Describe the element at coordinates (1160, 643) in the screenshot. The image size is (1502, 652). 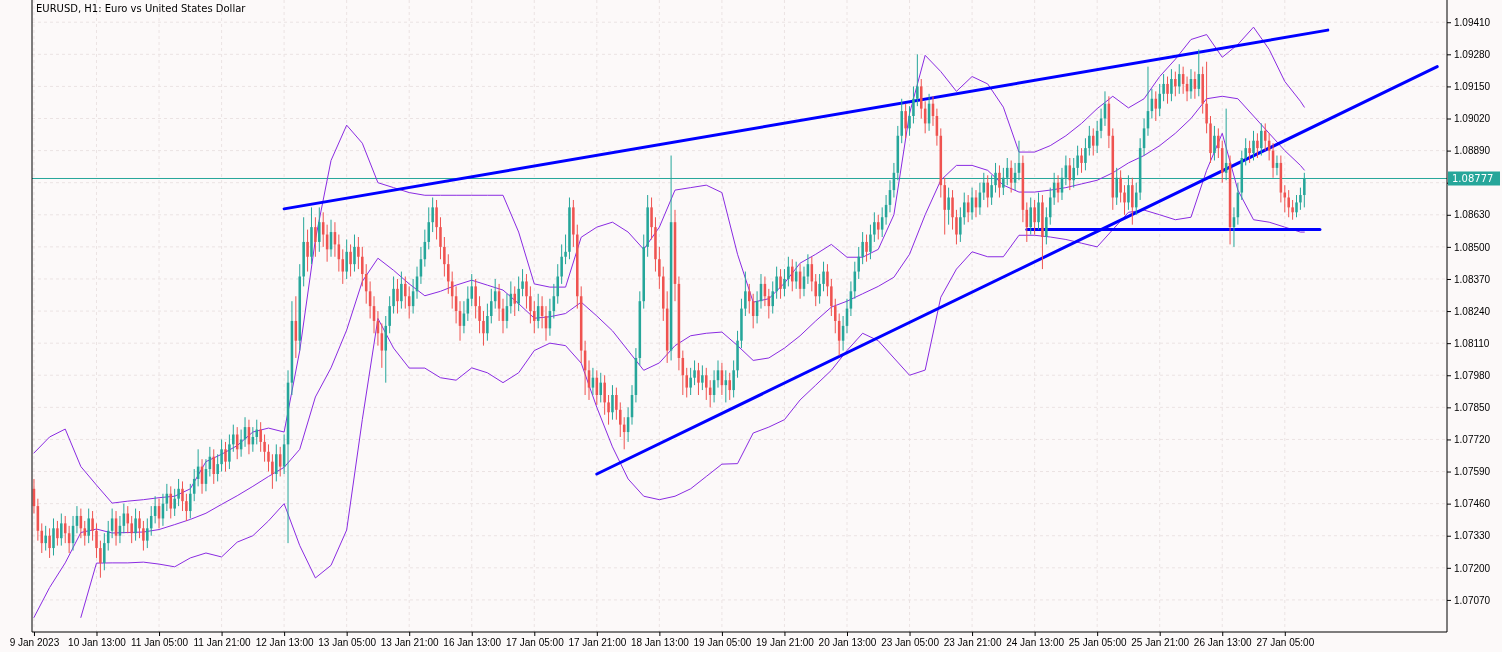
I see `x-tick-label: 25 Jan 21:00` at that location.